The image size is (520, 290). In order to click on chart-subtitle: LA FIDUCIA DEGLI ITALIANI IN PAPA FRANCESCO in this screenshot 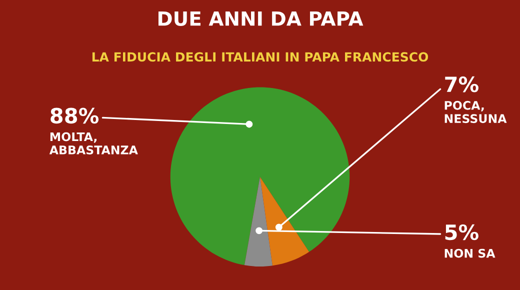, I will do `click(260, 57)`.